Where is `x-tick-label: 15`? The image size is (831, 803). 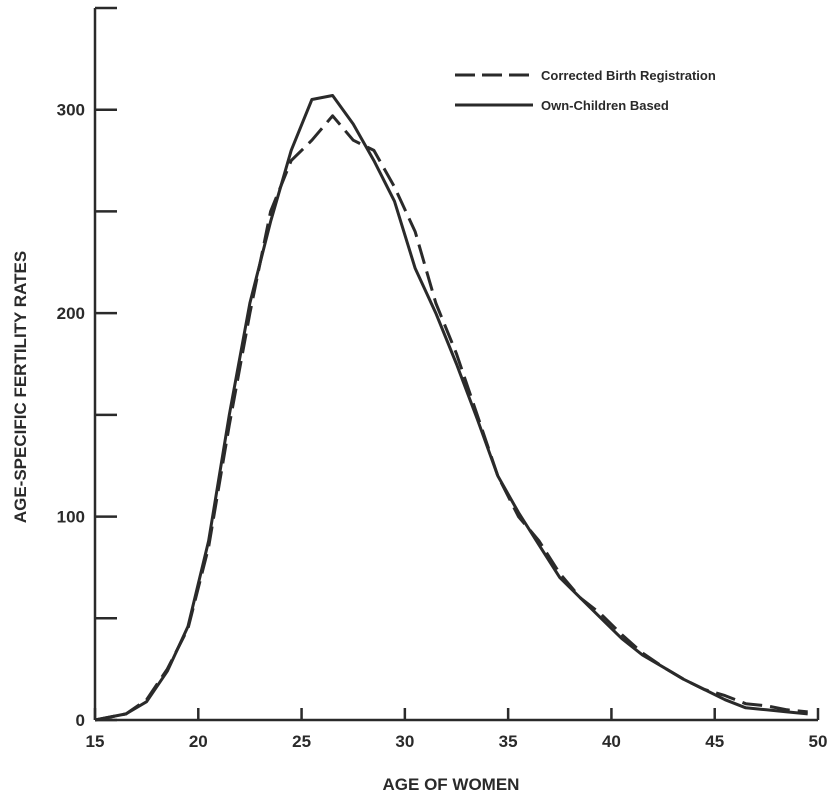 x-tick-label: 15 is located at coordinates (95, 741).